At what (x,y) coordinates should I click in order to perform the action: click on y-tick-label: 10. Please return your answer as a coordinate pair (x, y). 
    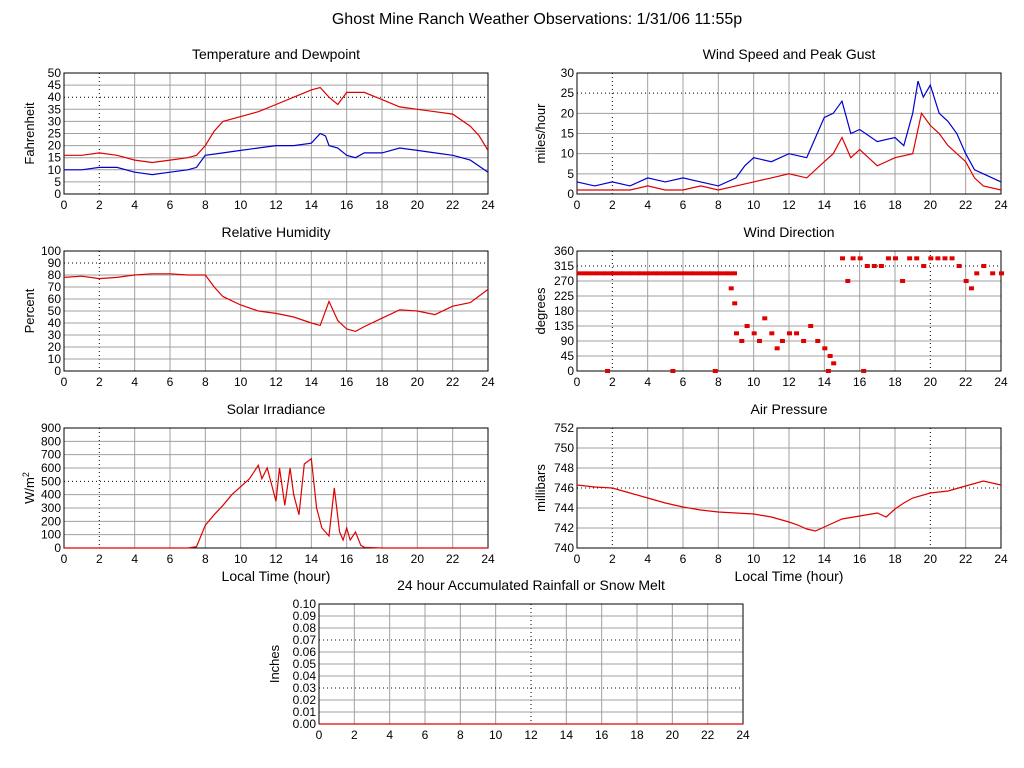
    Looking at the image, I should click on (55, 359).